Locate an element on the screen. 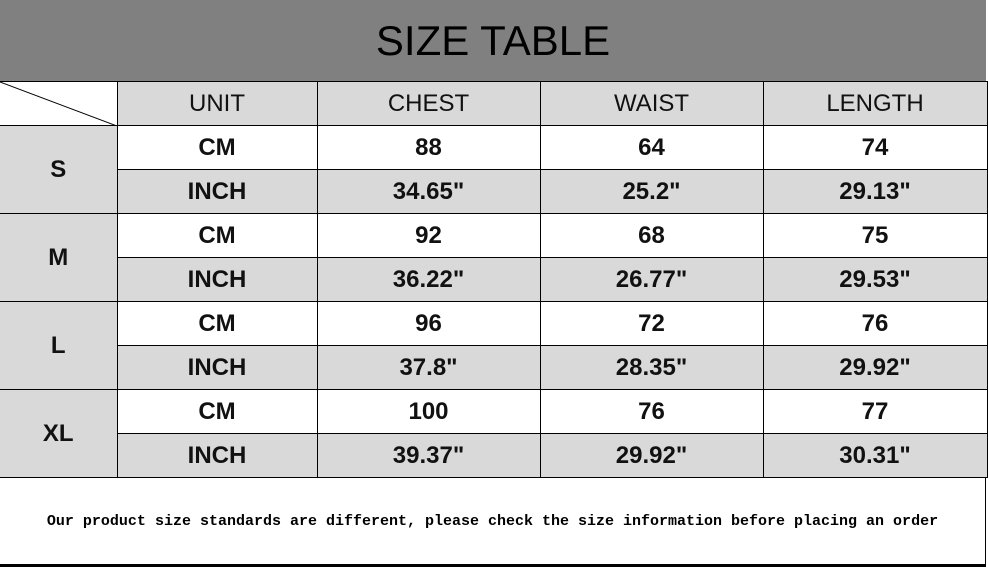  length-cell: 76 is located at coordinates (875, 323).